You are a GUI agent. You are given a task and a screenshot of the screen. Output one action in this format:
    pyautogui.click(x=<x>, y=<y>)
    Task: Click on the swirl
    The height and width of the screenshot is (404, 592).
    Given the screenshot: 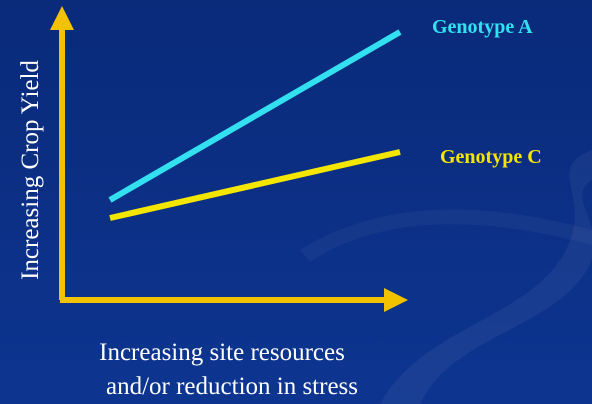 What is the action you would take?
    pyautogui.click(x=446, y=235)
    